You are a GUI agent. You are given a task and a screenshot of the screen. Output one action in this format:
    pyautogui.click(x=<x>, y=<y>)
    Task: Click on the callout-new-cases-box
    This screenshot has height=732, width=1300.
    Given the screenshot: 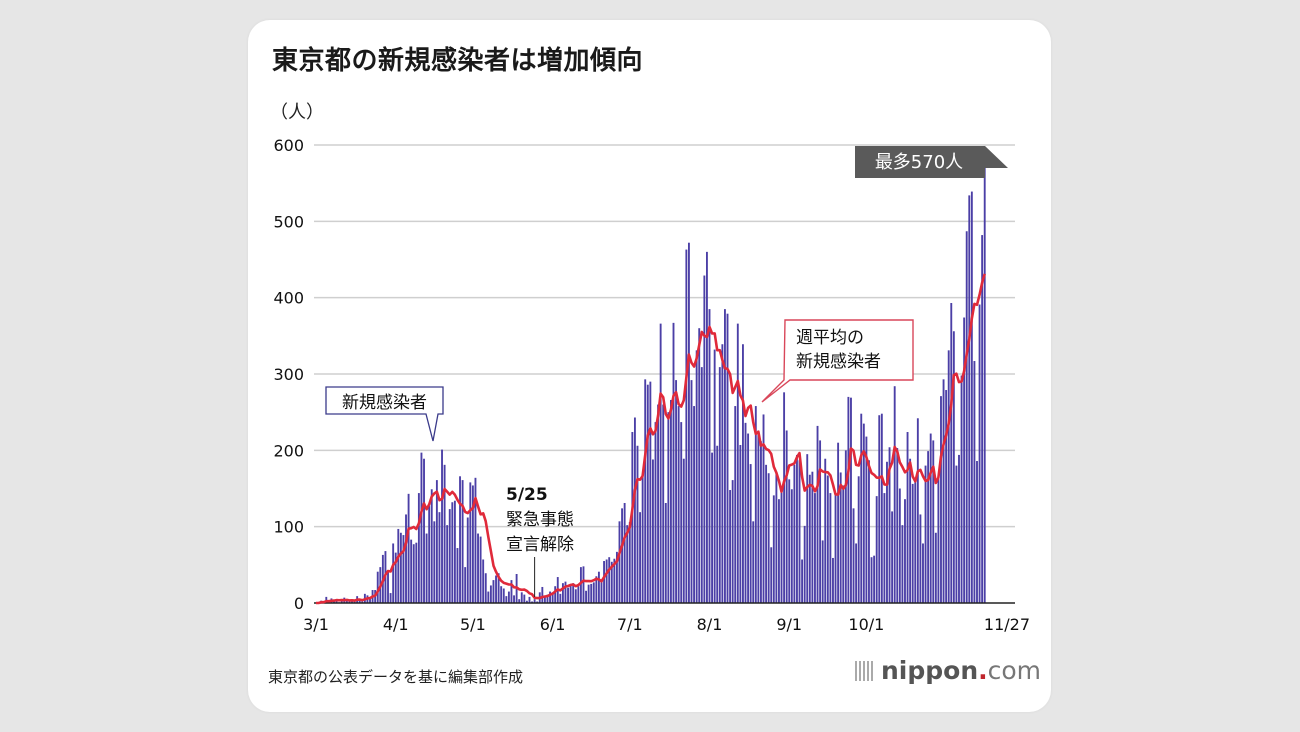 What is the action you would take?
    pyautogui.click(x=384, y=414)
    